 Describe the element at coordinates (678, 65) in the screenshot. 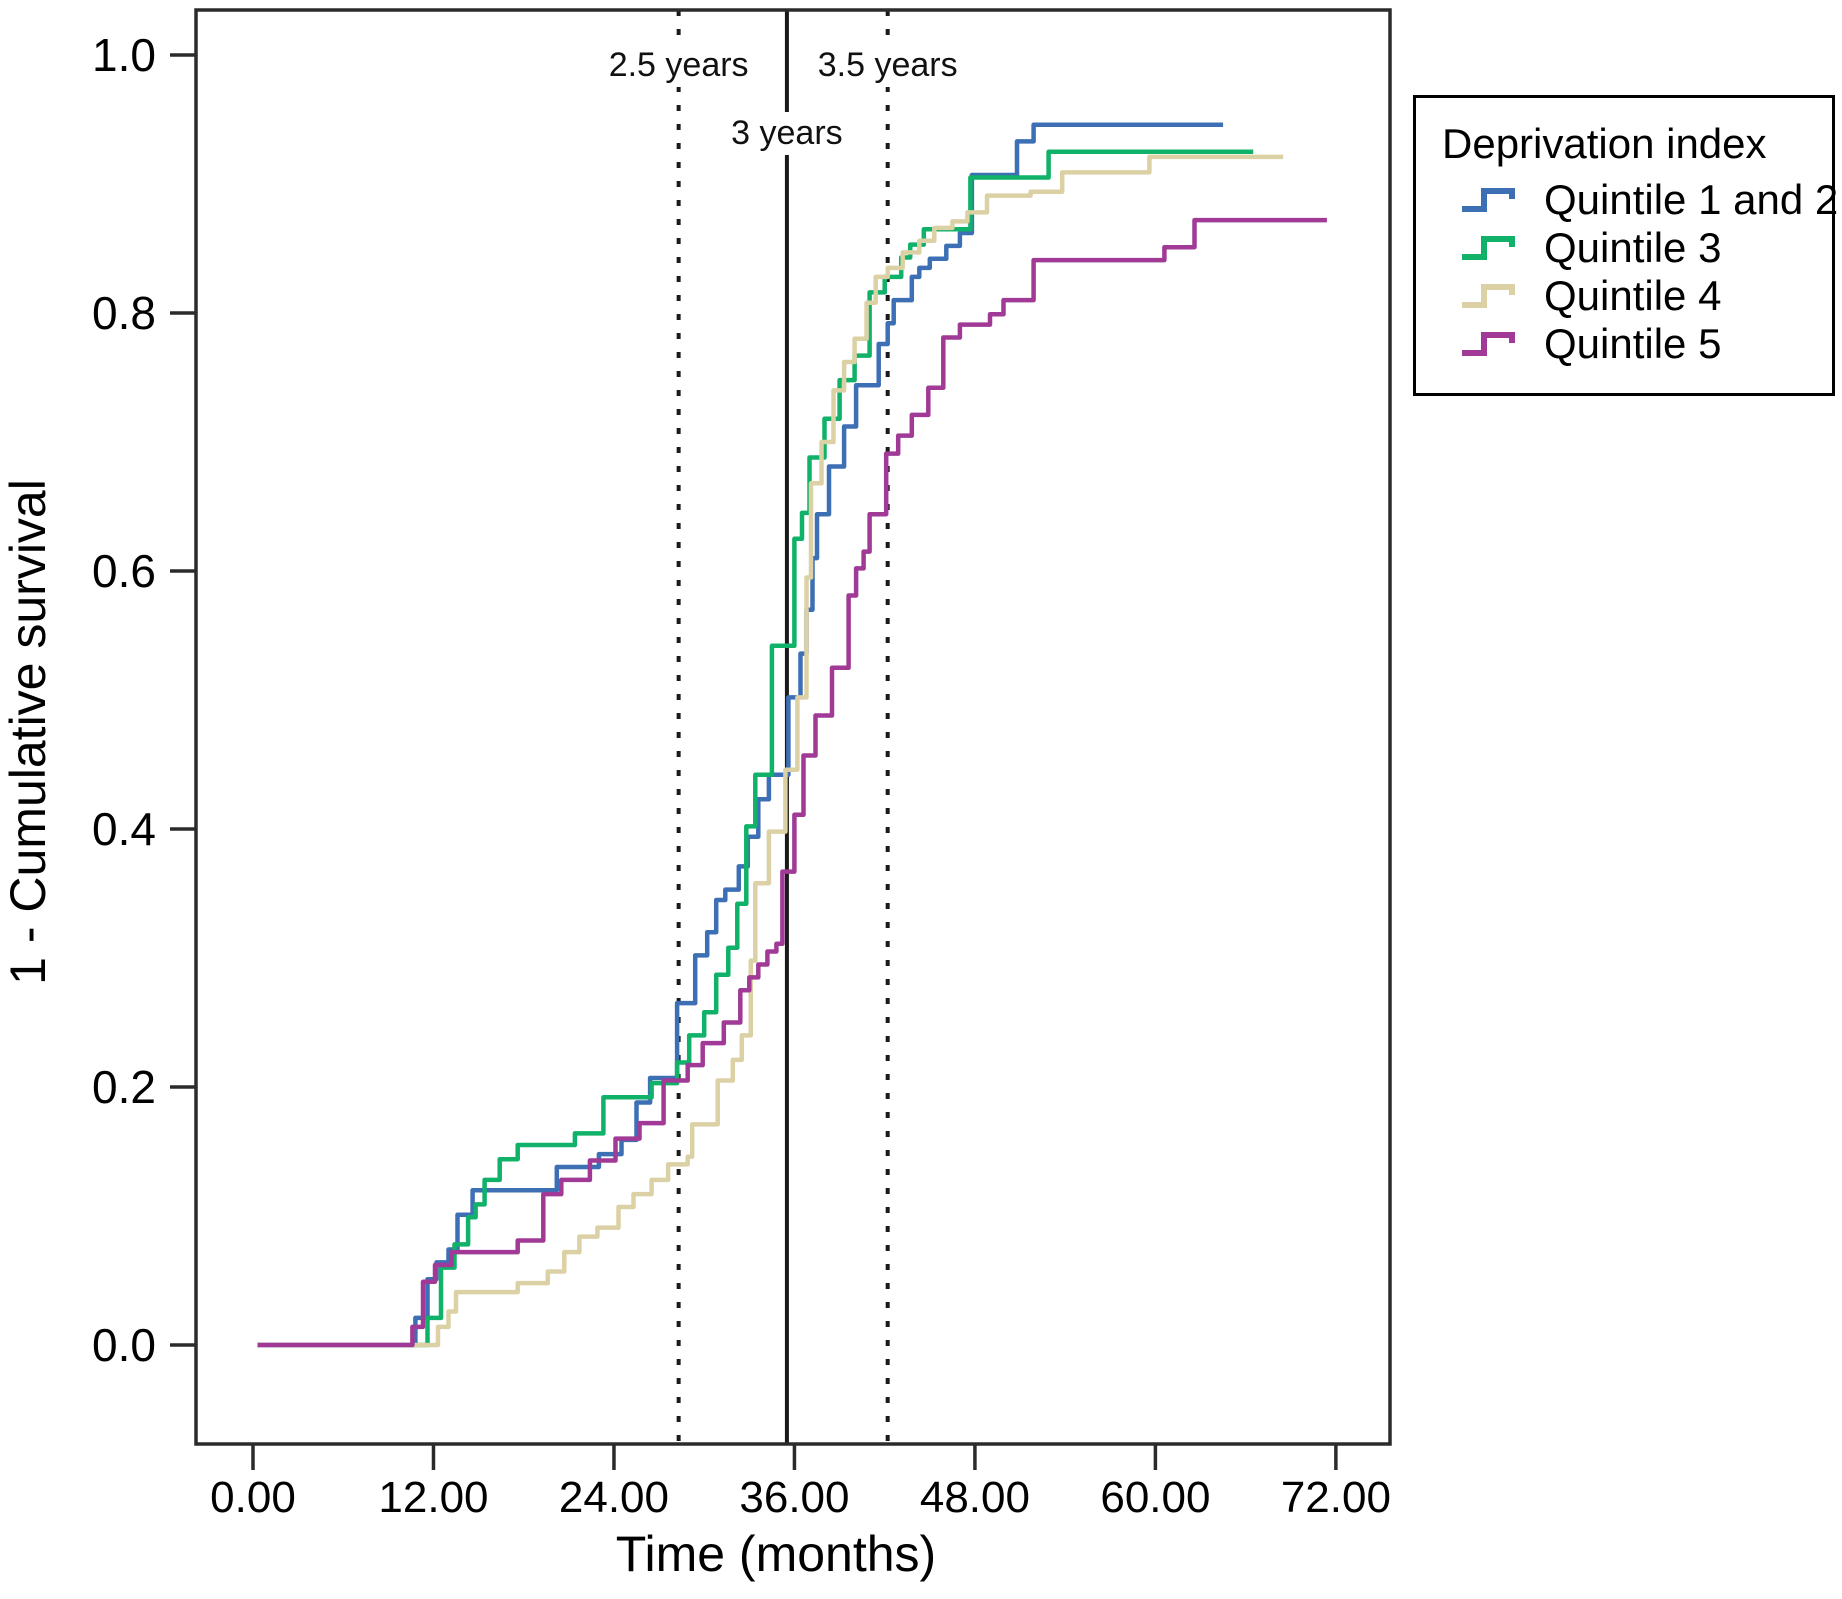

I see `annotation-2-5-years: 2.5 years` at that location.